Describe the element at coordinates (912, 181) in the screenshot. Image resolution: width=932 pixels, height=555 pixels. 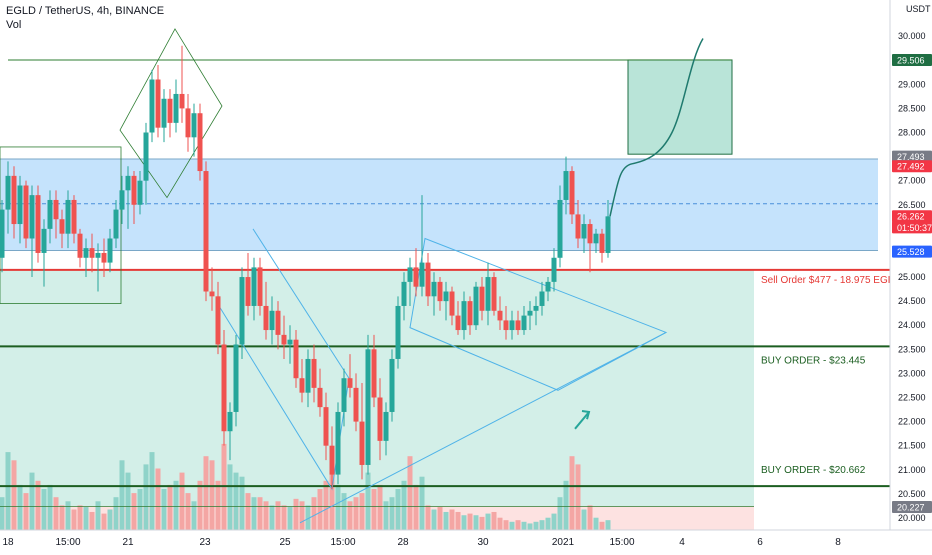
I see `price-tick-label: 27.000` at that location.